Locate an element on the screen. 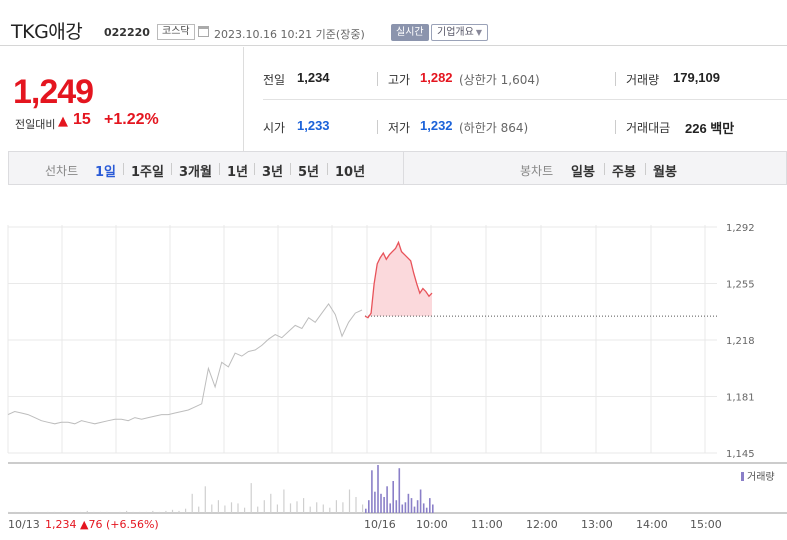 This screenshot has width=787, height=540. period-5y: 5년 is located at coordinates (309, 172).